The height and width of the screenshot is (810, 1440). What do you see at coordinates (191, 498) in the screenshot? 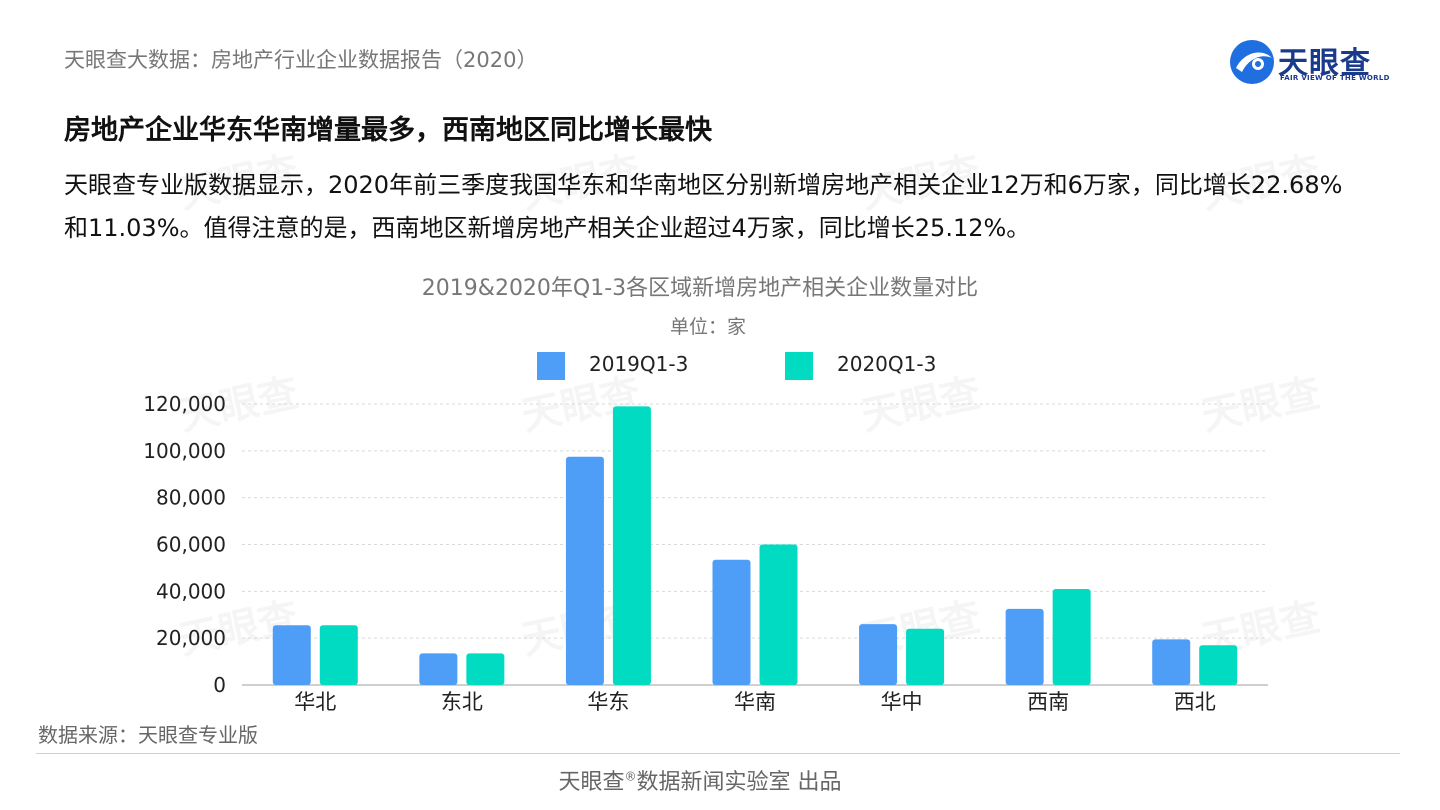
I see `y-tick-label: 80,000` at bounding box center [191, 498].